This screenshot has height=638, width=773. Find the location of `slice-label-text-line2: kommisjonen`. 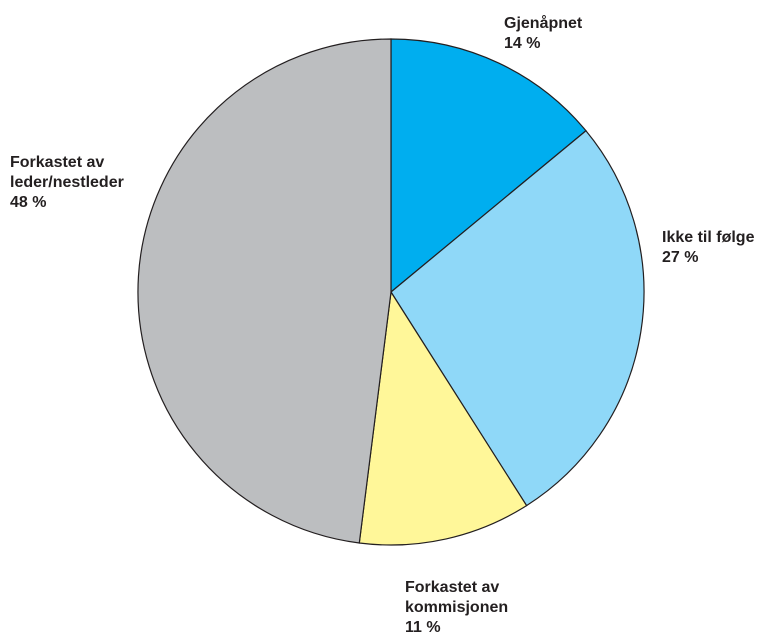

slice-label-text-line2: kommisjonen is located at coordinates (457, 607).